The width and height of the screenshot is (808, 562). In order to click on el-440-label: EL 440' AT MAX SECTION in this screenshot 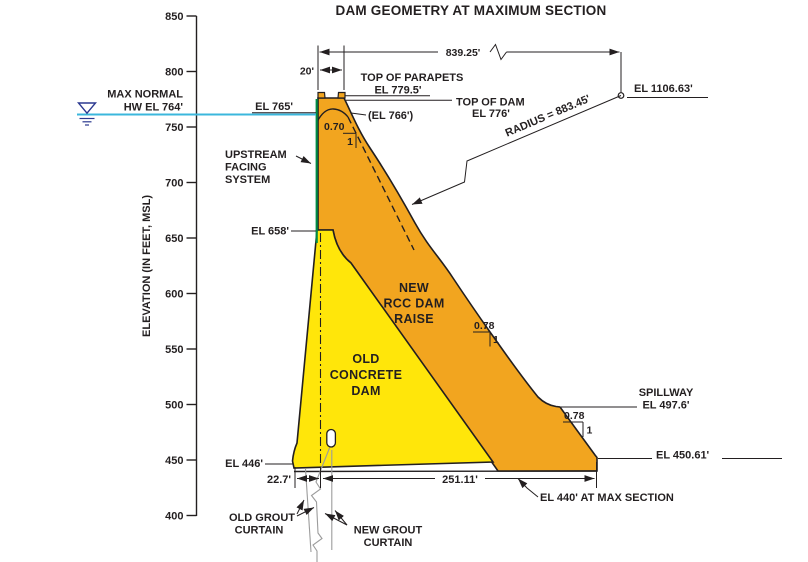, I will do `click(607, 498)`.